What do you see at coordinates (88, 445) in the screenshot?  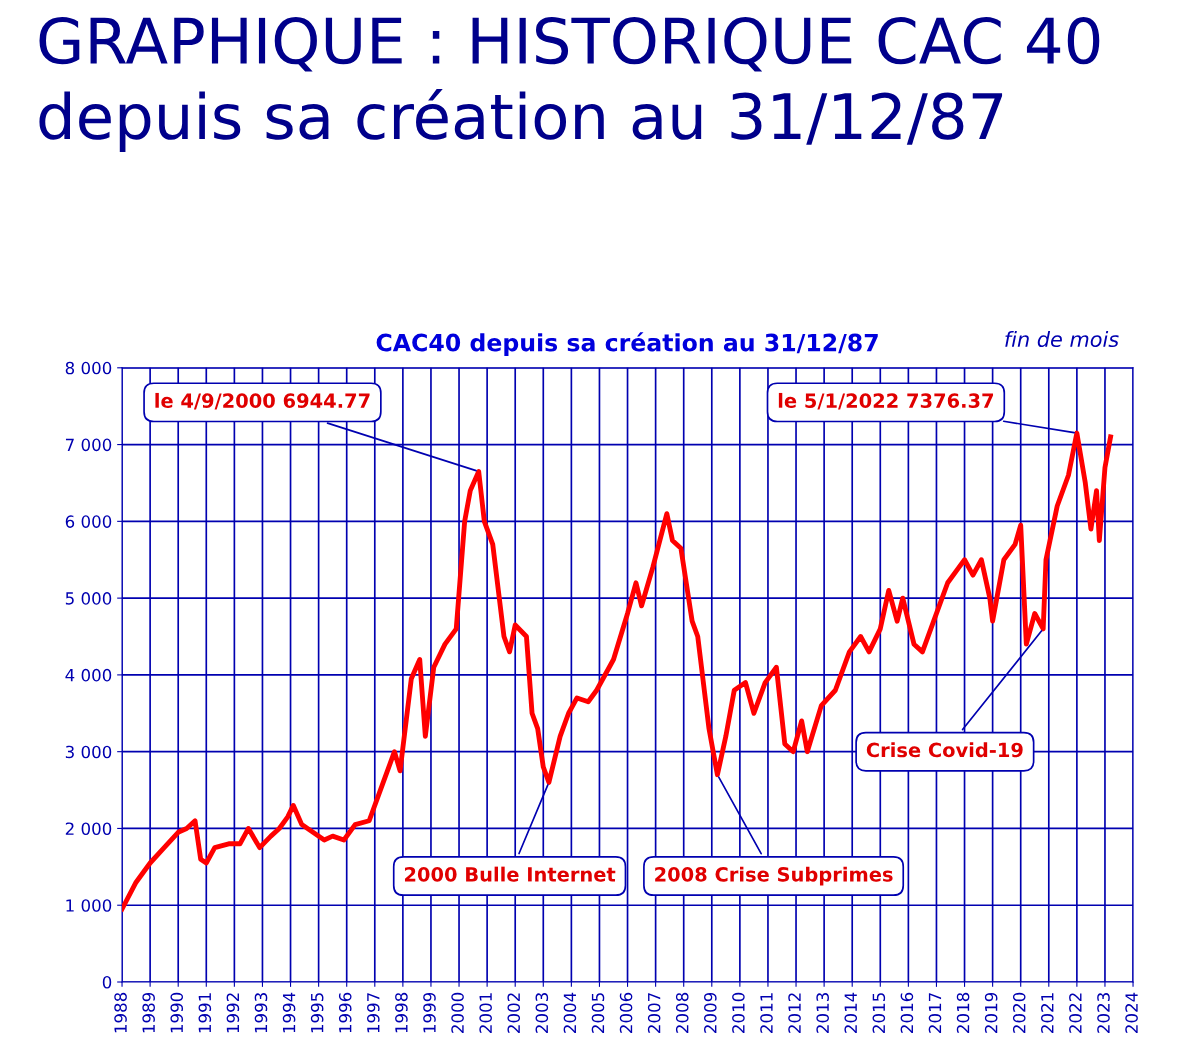 I see `y-tick-label: 7 000` at bounding box center [88, 445].